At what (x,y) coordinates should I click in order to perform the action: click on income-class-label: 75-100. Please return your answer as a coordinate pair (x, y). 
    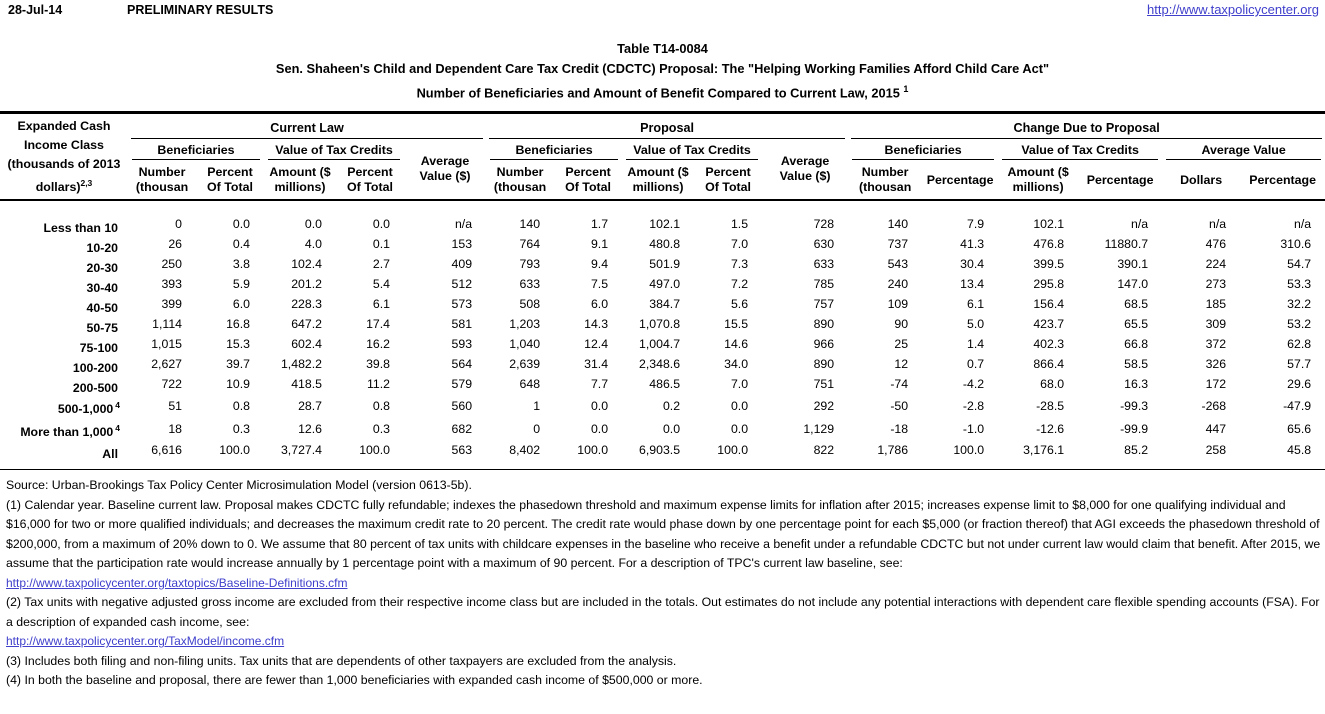
    Looking at the image, I should click on (98, 348).